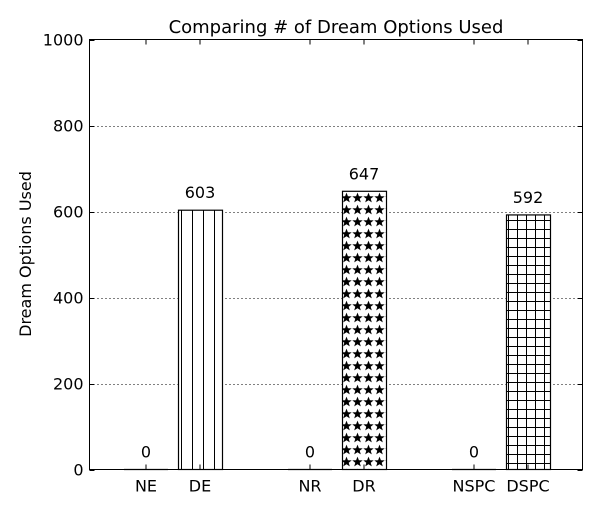  Describe the element at coordinates (336, 27) in the screenshot. I see `chart-title: Comparing # of Dream Options Used` at that location.